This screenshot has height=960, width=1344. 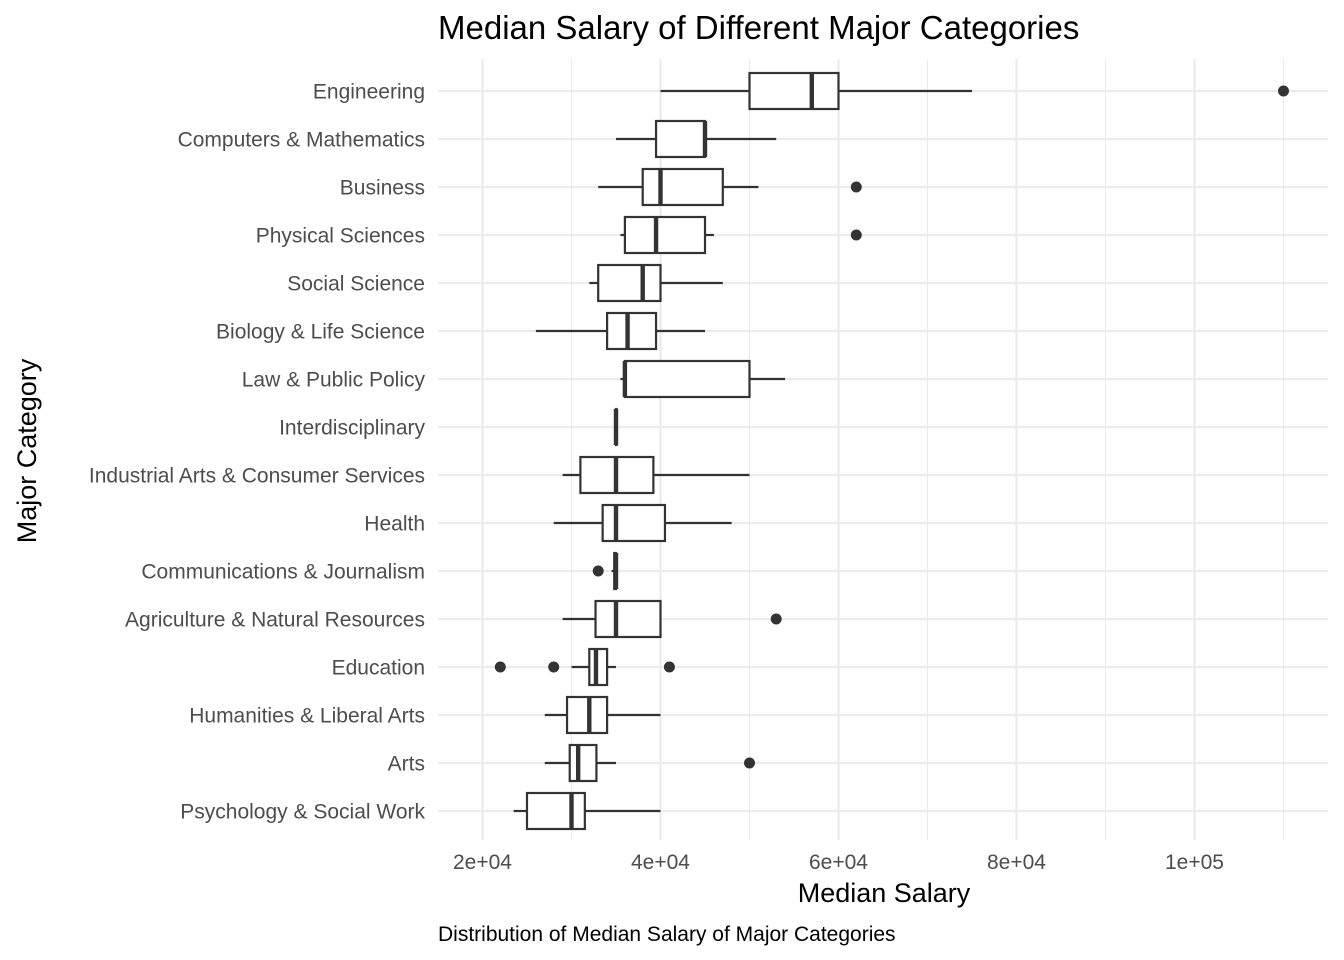 I want to click on y-tick-label: Computers & Mathematics, so click(x=301, y=140).